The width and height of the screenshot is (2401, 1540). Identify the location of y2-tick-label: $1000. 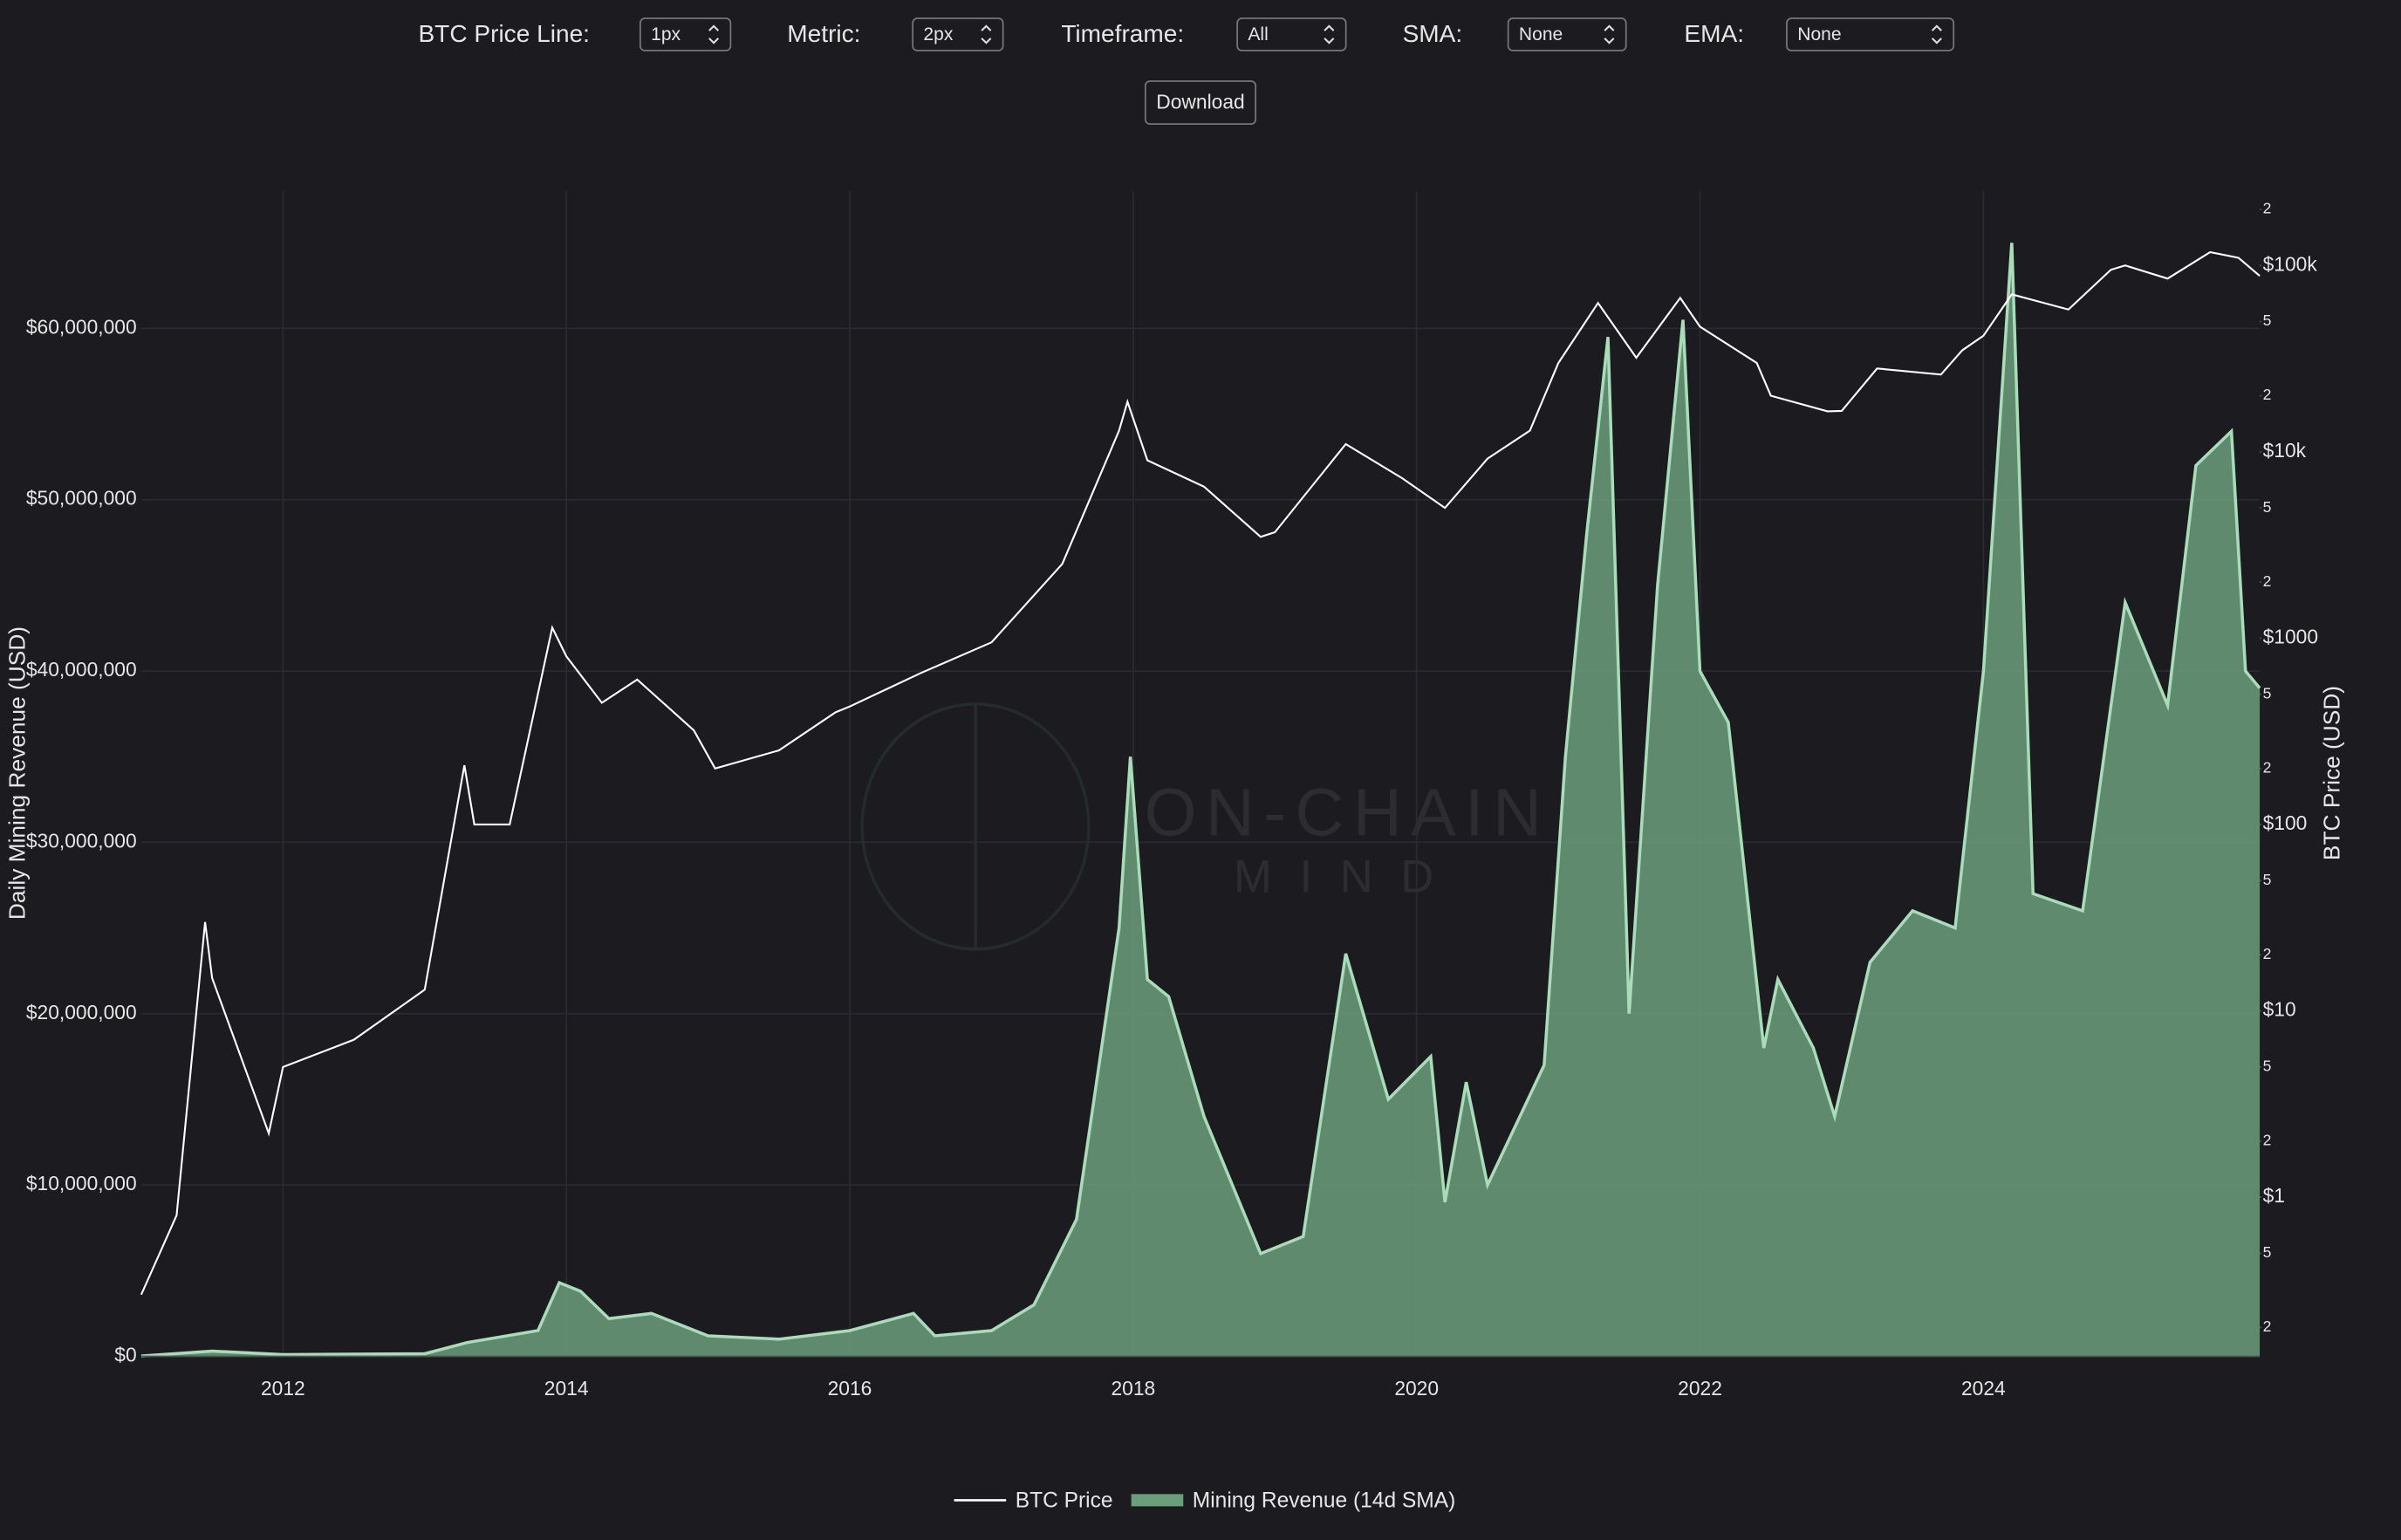
(2290, 636).